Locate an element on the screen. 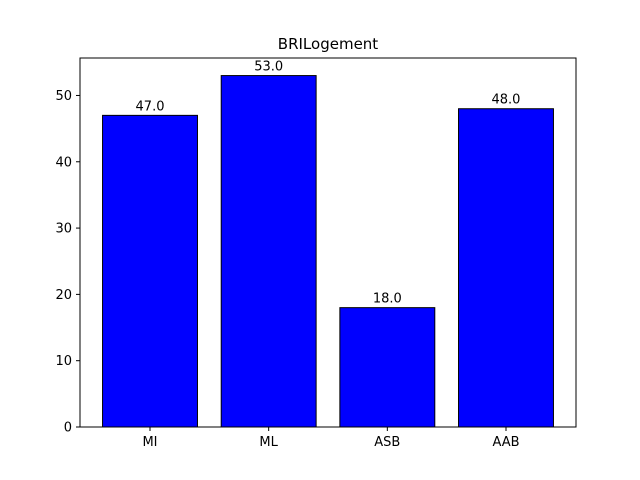 This screenshot has width=640, height=480. value-label-mi: 47.0 is located at coordinates (150, 106).